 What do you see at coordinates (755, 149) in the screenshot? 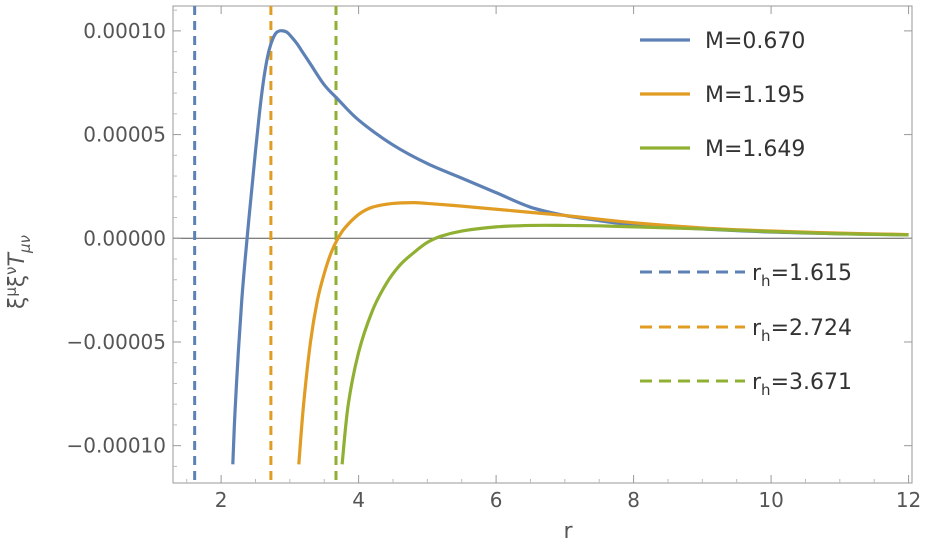
I see `legend-label: M=1.649` at bounding box center [755, 149].